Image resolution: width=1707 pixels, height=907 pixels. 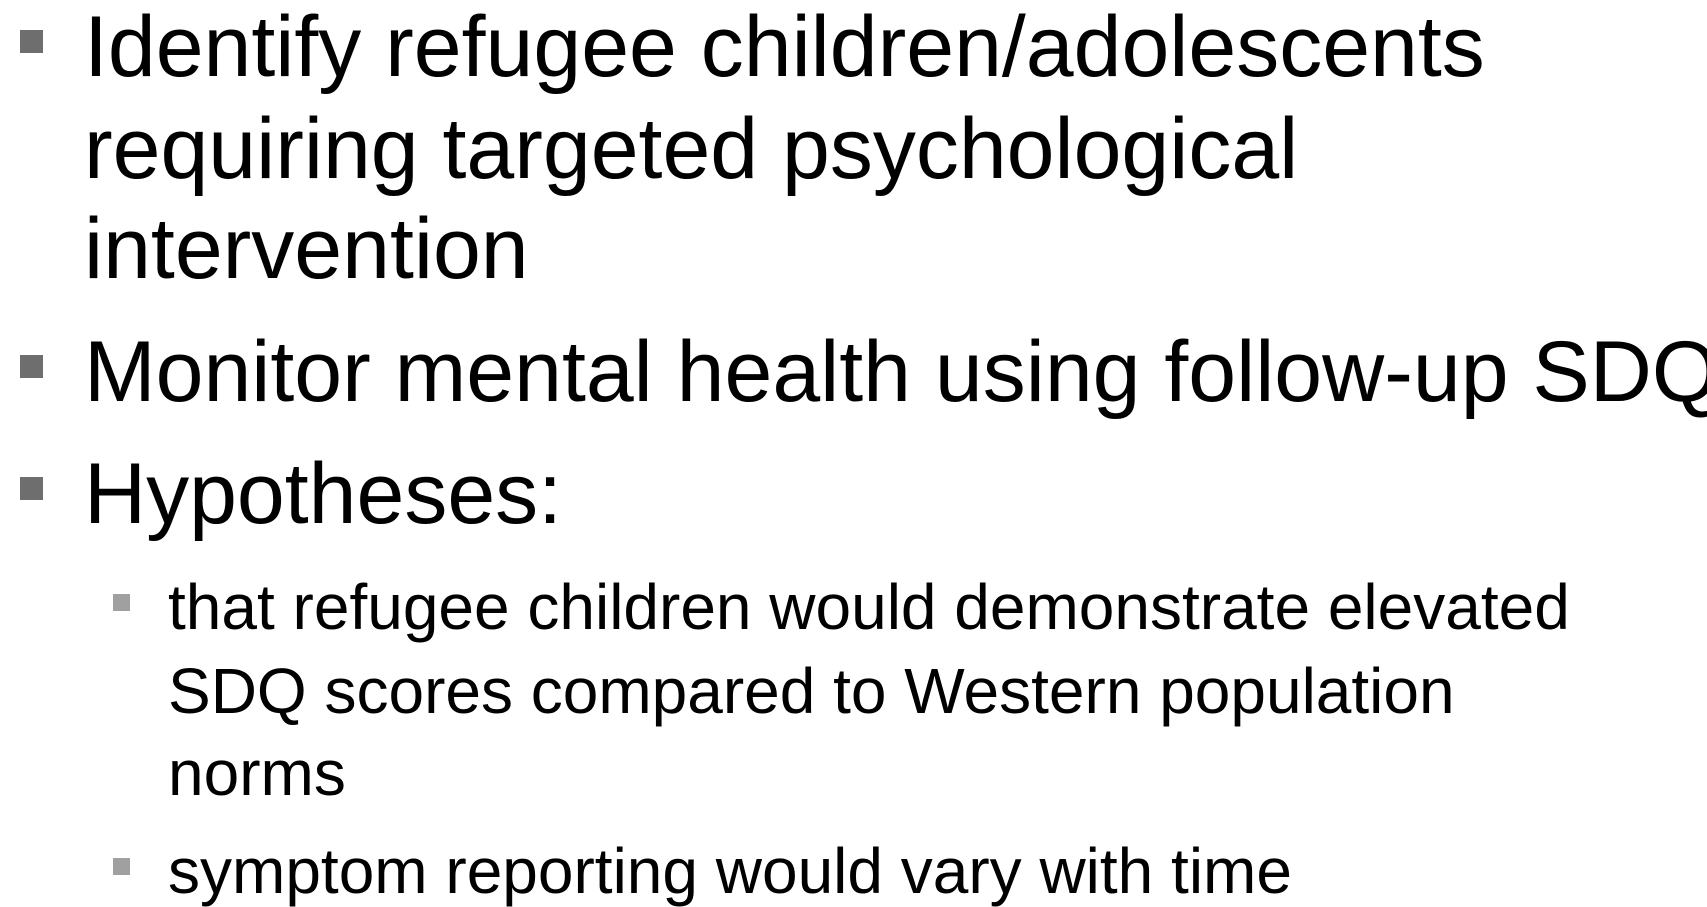 I want to click on sub-bullet-text: symptom reporting would vary with time, so click(x=730, y=871).